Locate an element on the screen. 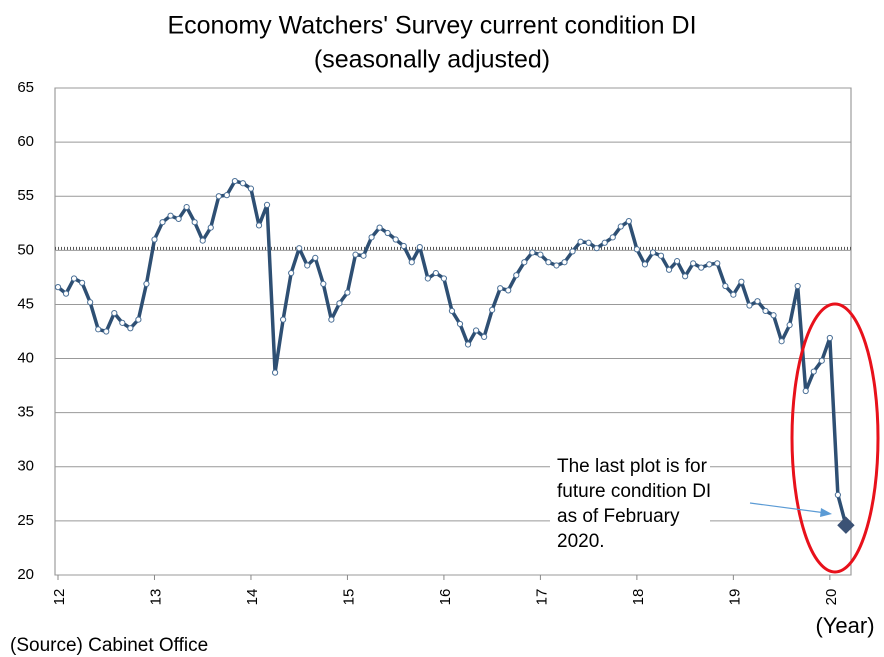 This screenshot has width=884, height=657. highlight-ellipse is located at coordinates (835, 438).